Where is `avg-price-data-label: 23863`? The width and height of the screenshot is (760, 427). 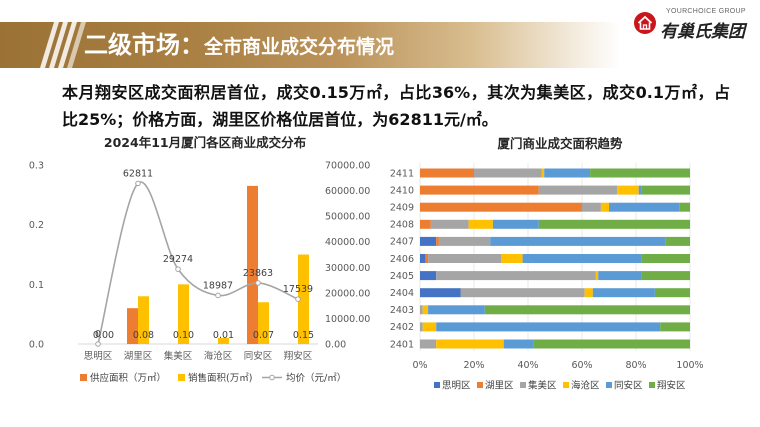 avg-price-data-label: 23863 is located at coordinates (258, 273).